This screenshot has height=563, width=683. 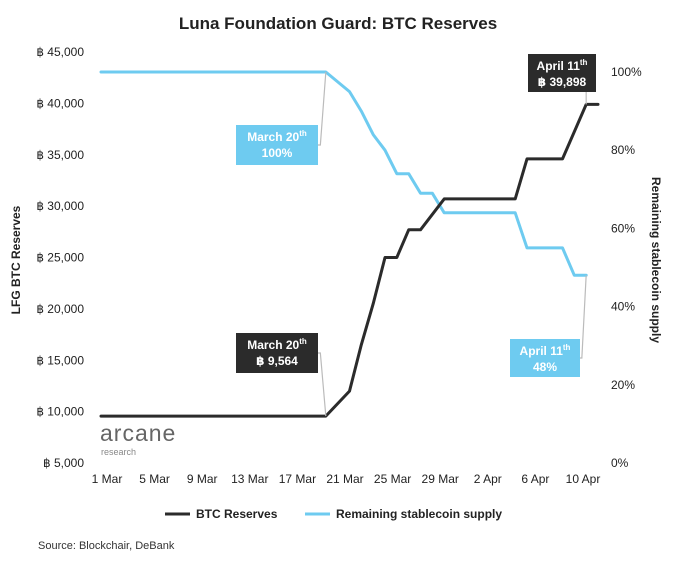 What do you see at coordinates (107, 479) in the screenshot?
I see `x-tick-label: 1 Mar` at bounding box center [107, 479].